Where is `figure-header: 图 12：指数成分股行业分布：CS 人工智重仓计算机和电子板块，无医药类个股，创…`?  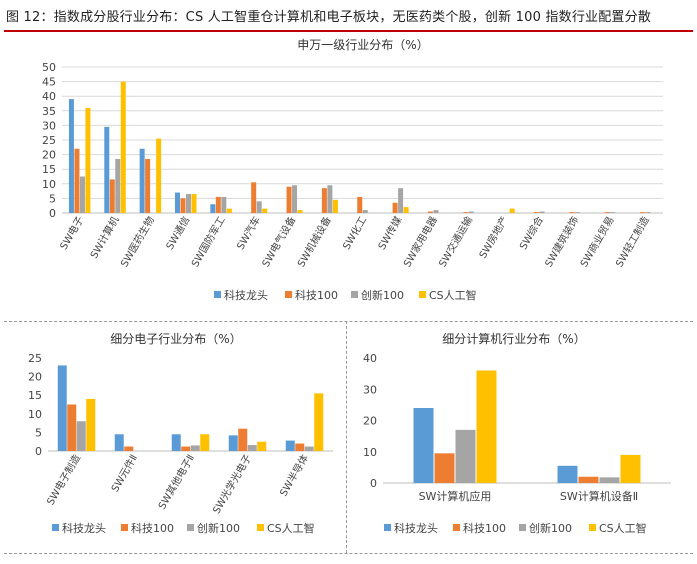
figure-header: 图 12：指数成分股行业分布：CS 人工智重仓计算机和电子板块，无医药类个股，创… is located at coordinates (348, 16).